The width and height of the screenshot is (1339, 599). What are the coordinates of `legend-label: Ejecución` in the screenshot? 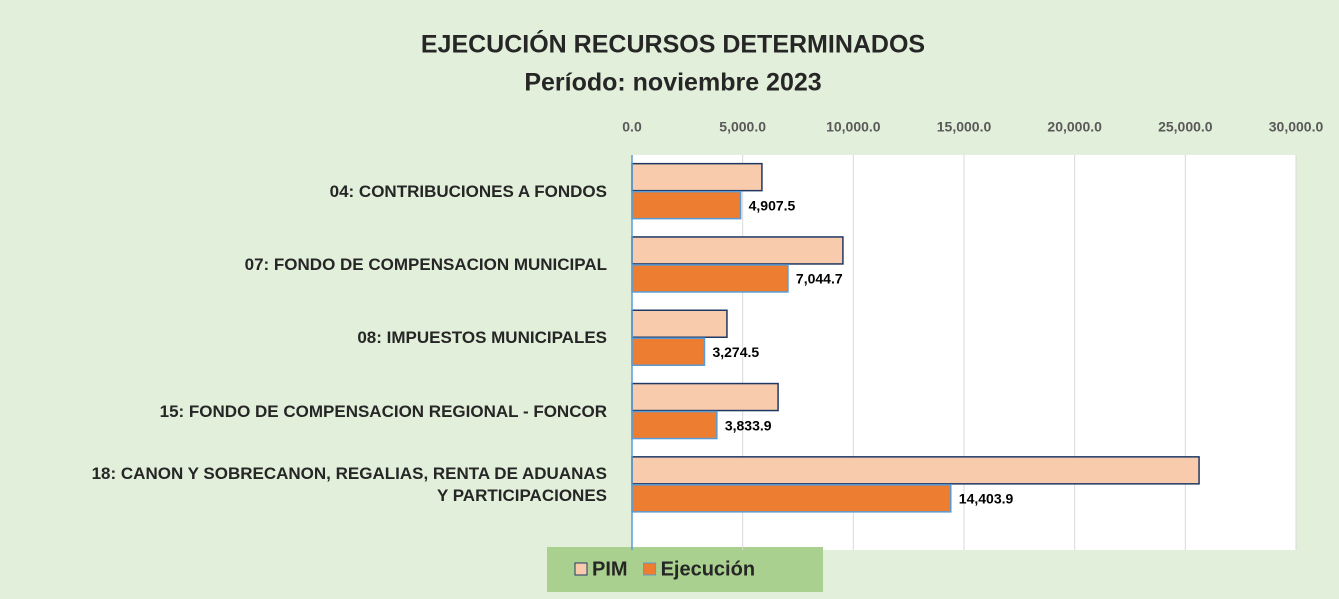 It's located at (708, 569).